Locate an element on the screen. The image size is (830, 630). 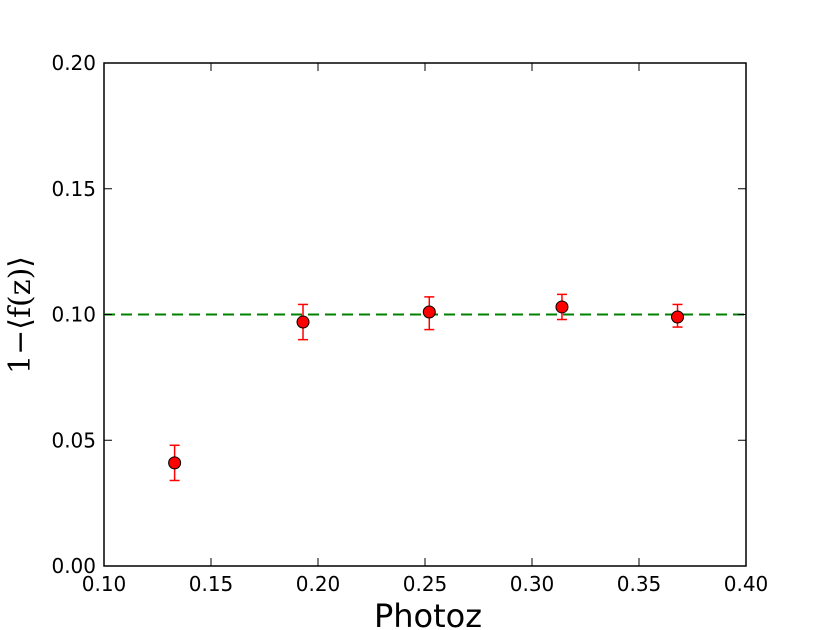
x-tick-label: 0.40 is located at coordinates (746, 584).